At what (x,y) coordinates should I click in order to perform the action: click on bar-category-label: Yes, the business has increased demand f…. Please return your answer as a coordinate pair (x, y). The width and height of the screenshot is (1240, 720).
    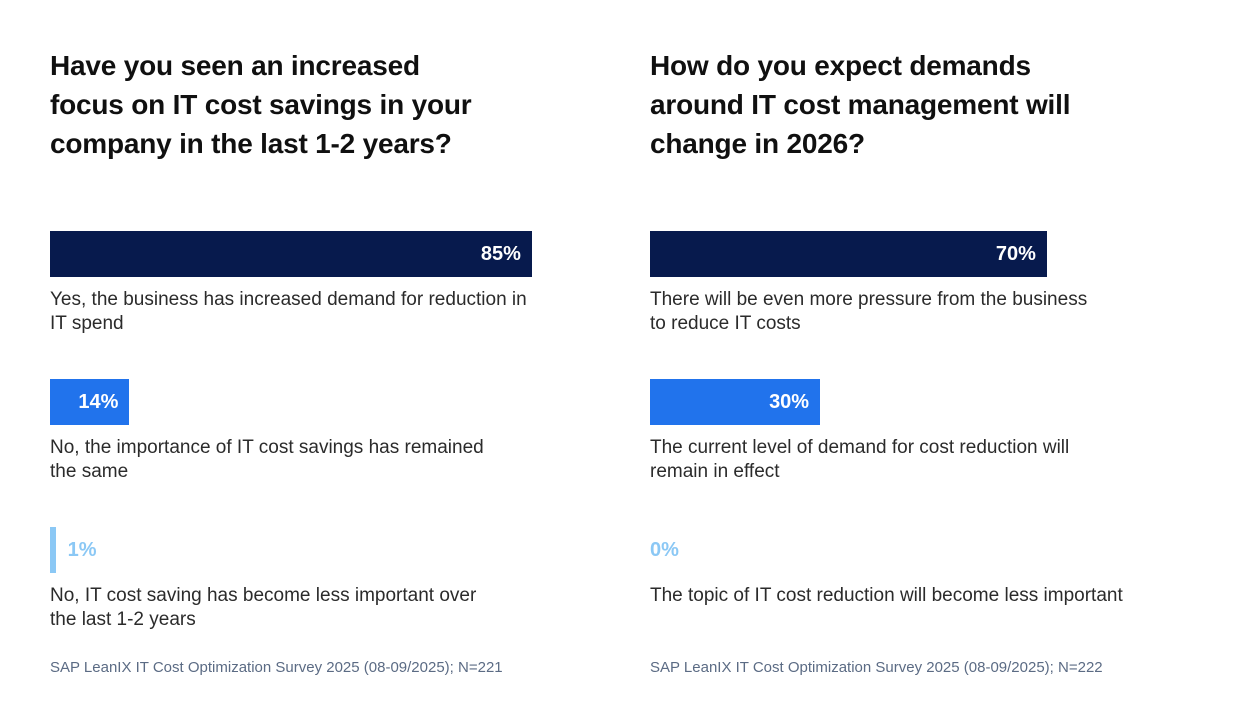
    Looking at the image, I should click on (288, 311).